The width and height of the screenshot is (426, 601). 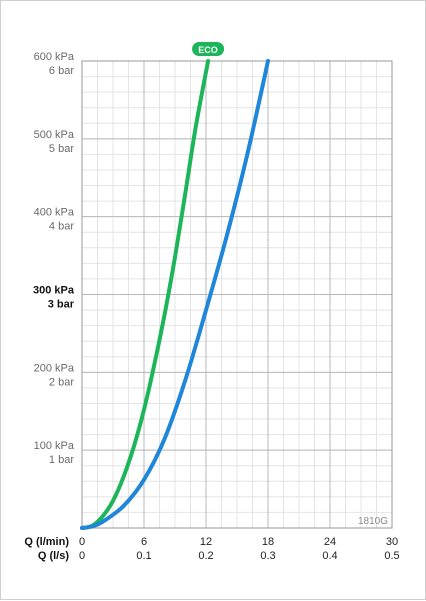 I want to click on y-tick-label-bar: 5 bar, so click(x=61, y=149).